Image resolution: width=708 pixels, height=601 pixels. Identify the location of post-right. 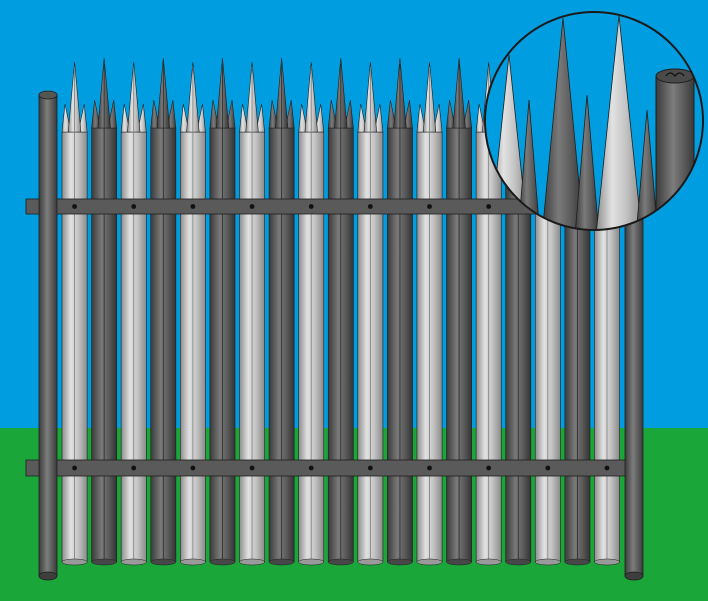
(634, 378).